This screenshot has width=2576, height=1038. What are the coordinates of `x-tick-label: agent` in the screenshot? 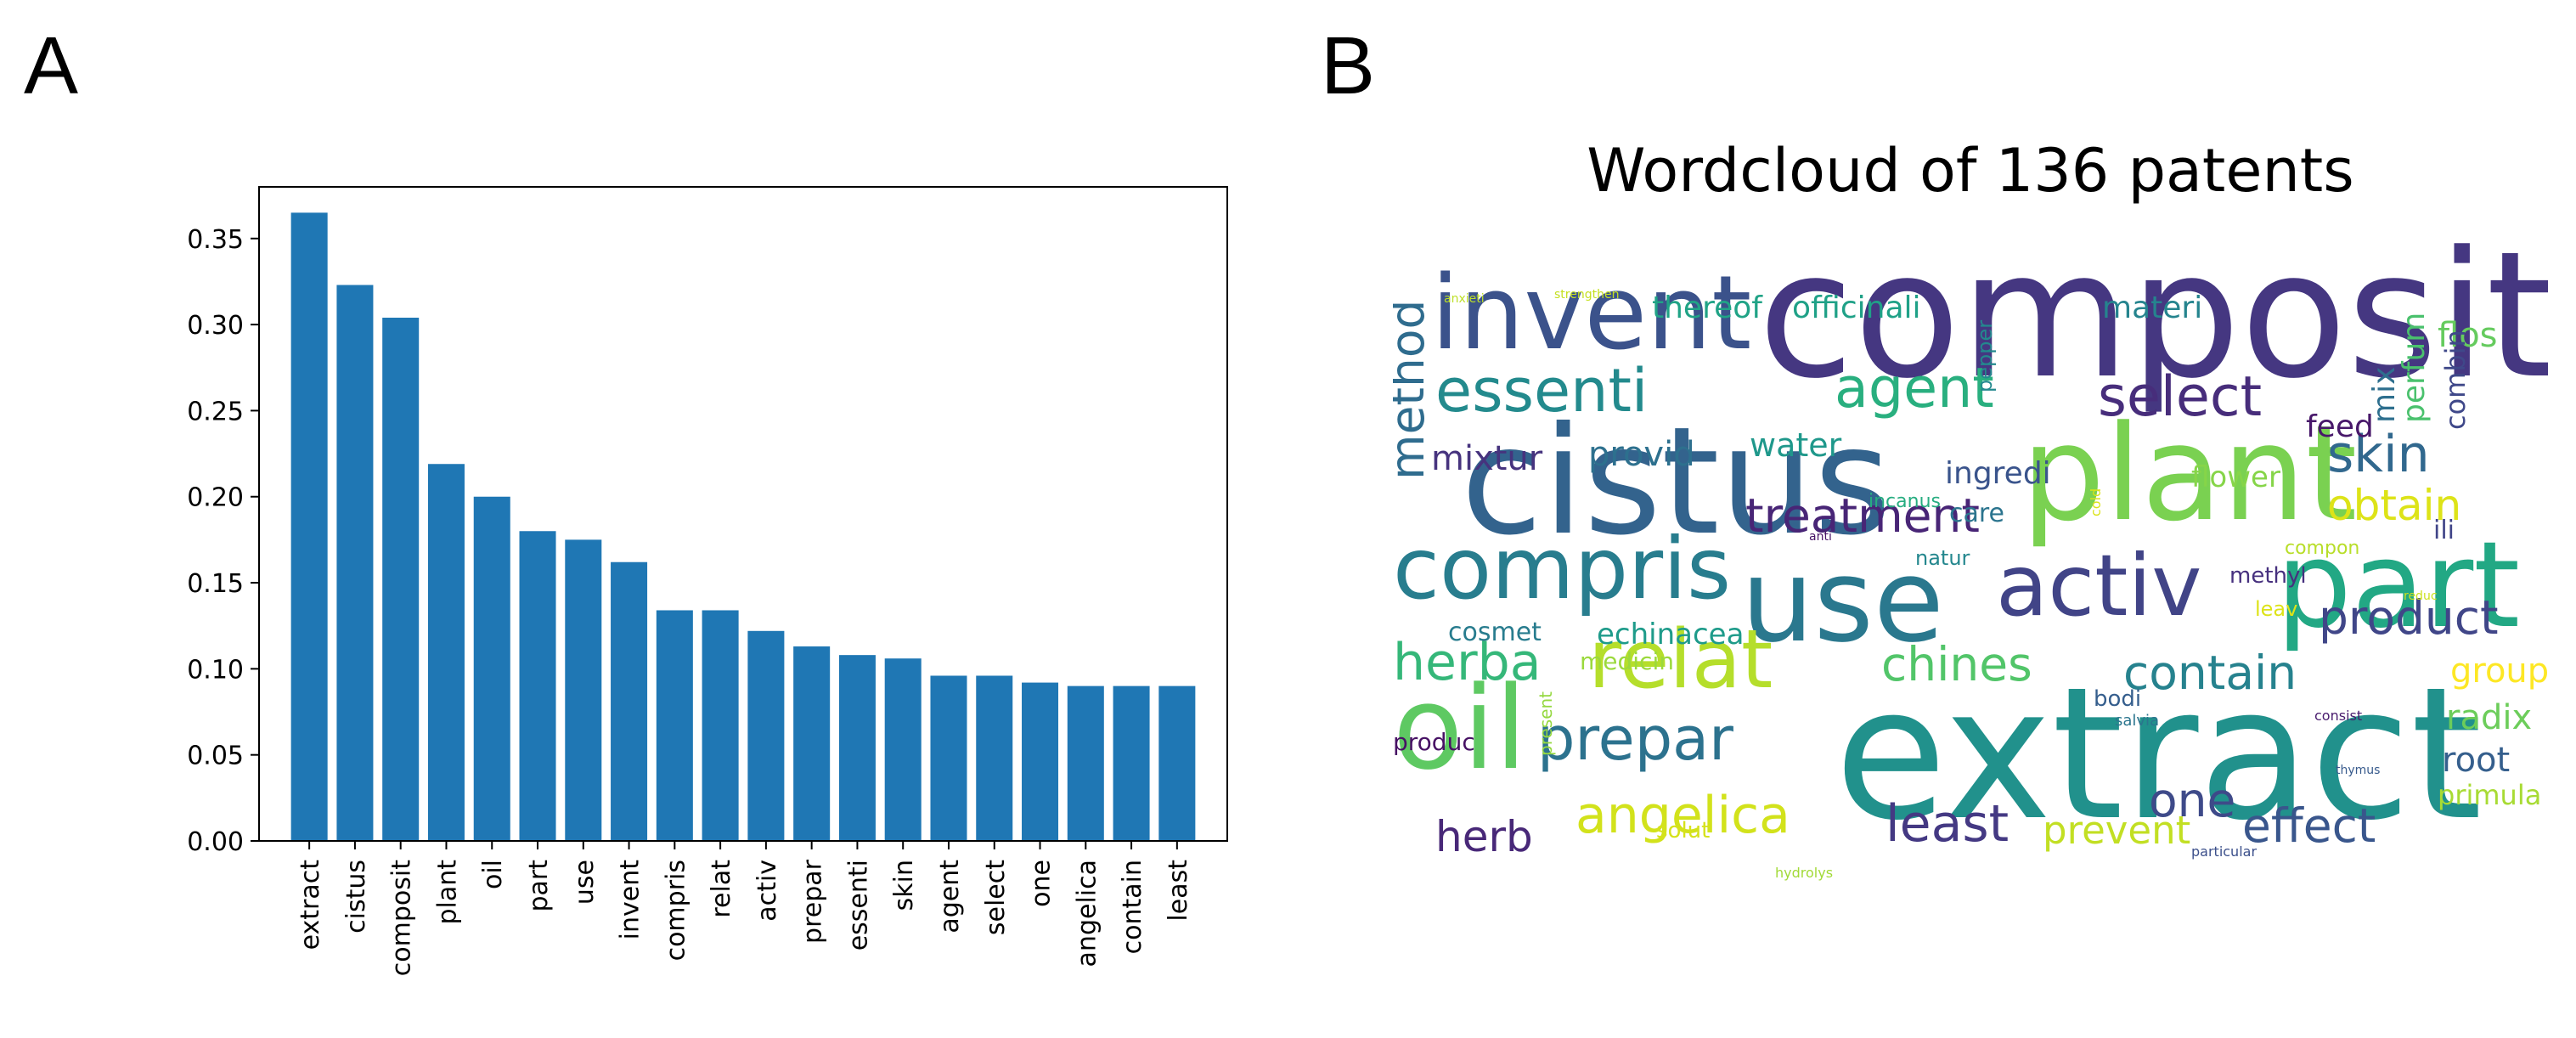 It's located at (950, 897).